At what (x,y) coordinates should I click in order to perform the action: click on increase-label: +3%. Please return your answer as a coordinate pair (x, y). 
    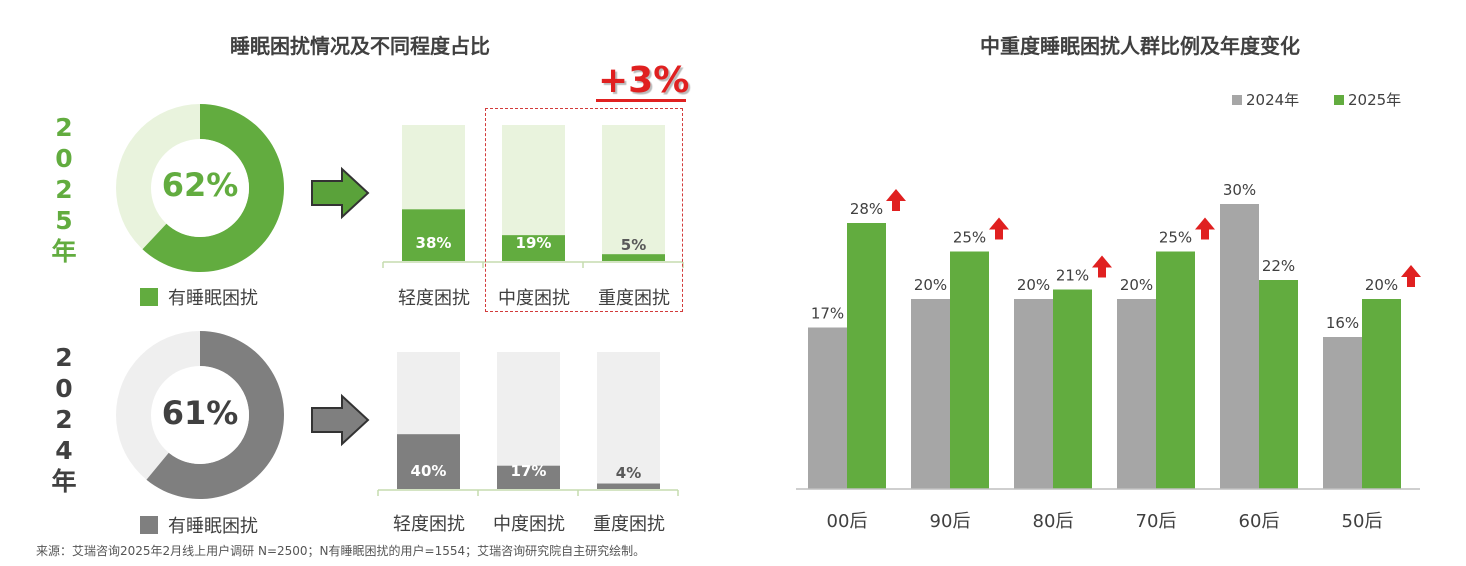
    Looking at the image, I should click on (644, 80).